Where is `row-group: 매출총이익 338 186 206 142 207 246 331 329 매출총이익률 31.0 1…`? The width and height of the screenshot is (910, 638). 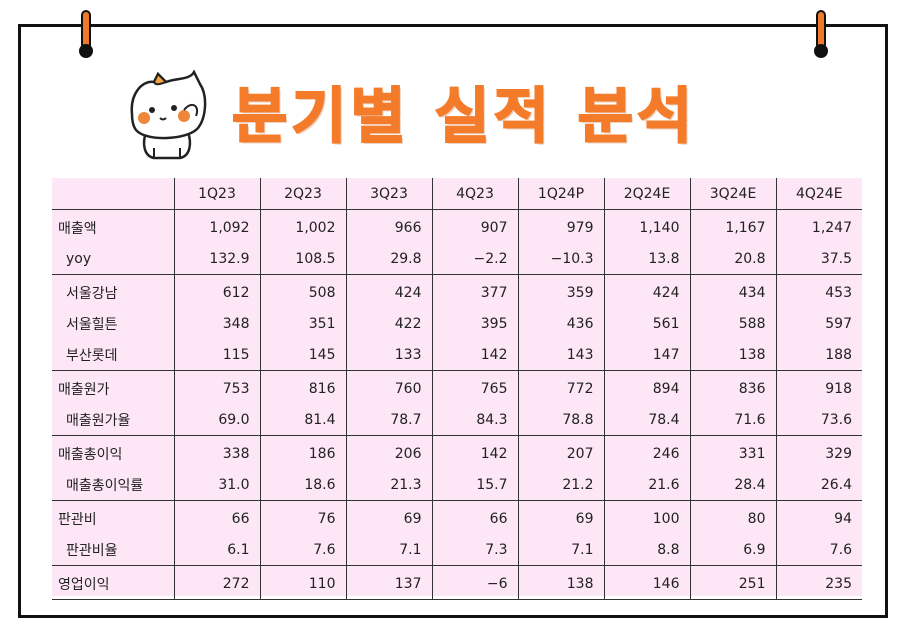 row-group: 매출총이익 338 186 206 142 207 246 331 329 매출총이익률 31.0 1… is located at coordinates (457, 468).